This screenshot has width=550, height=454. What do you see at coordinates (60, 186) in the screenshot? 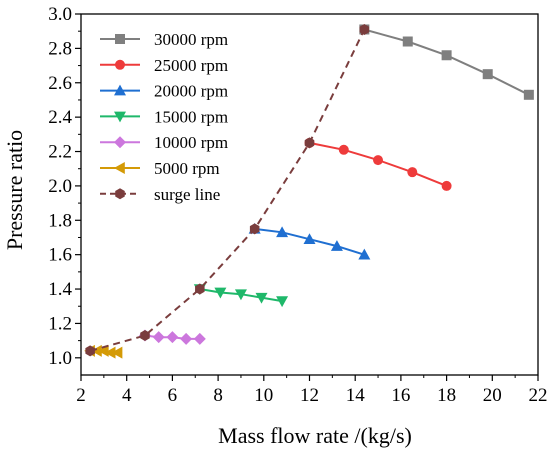
I see `y-tick-label: 2.0` at bounding box center [60, 186].